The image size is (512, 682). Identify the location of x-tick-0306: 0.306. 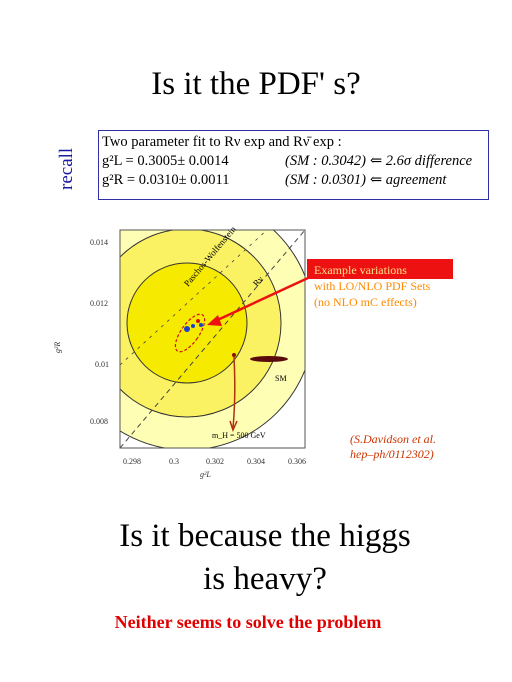
(297, 461).